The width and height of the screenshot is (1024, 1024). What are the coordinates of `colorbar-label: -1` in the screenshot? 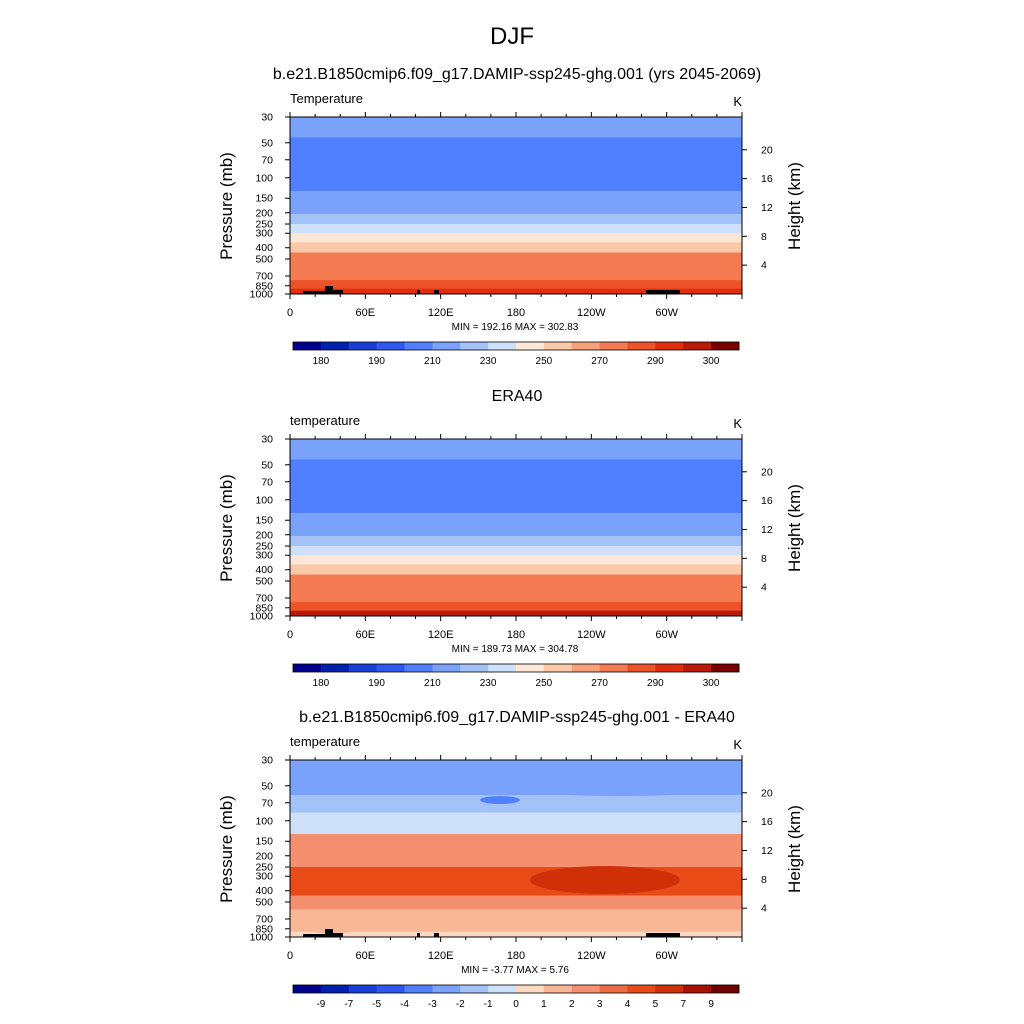 It's located at (488, 1004).